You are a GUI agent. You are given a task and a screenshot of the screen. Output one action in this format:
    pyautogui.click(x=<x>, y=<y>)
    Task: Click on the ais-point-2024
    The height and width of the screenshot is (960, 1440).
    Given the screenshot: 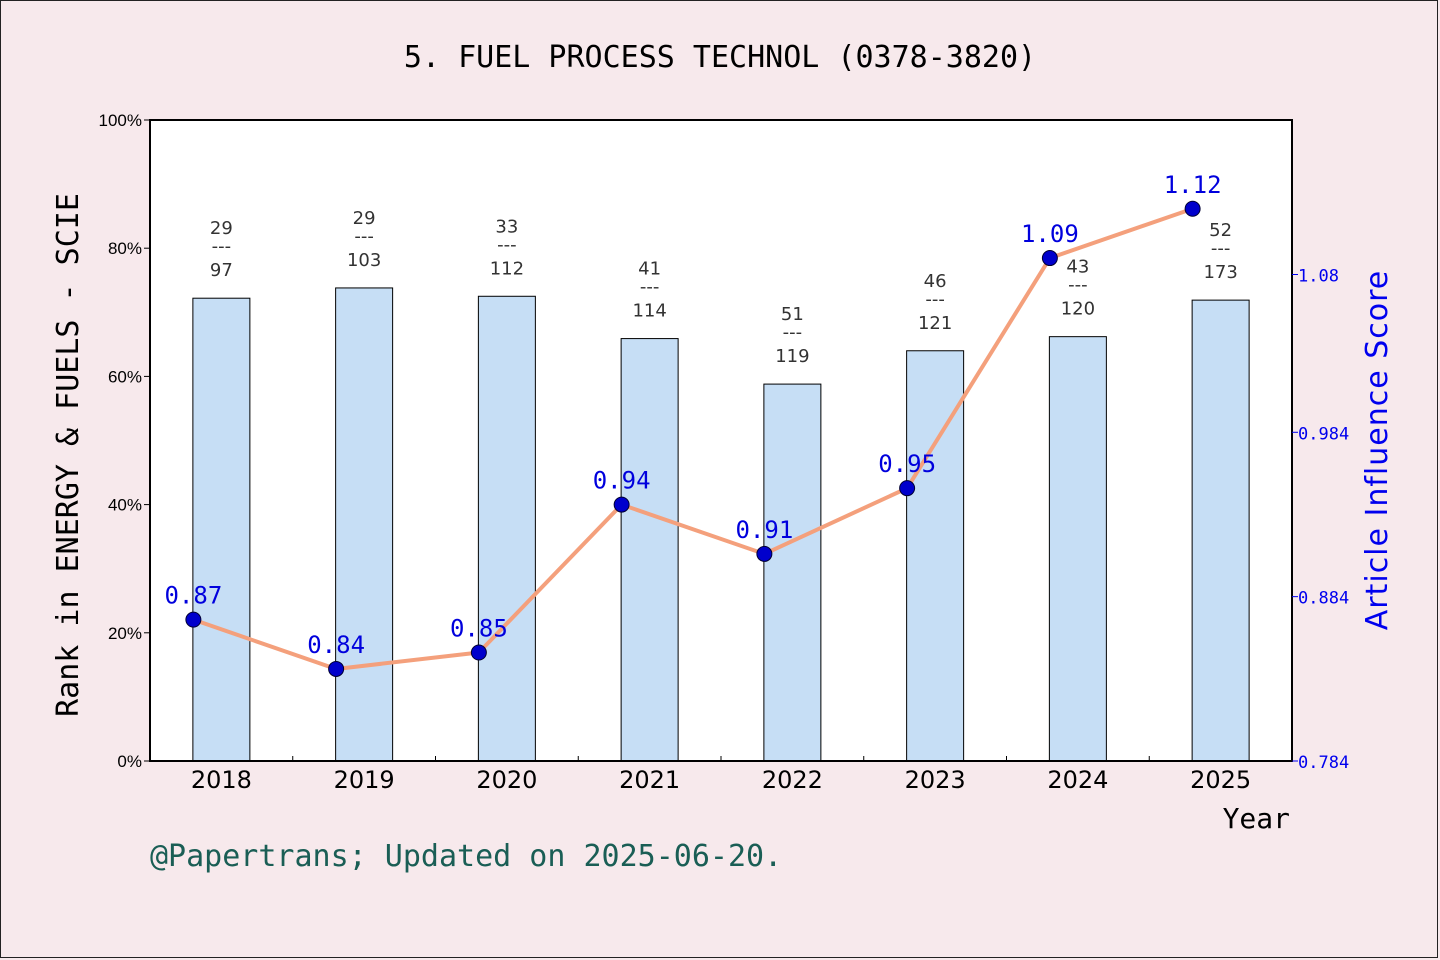 What is the action you would take?
    pyautogui.click(x=1049, y=258)
    